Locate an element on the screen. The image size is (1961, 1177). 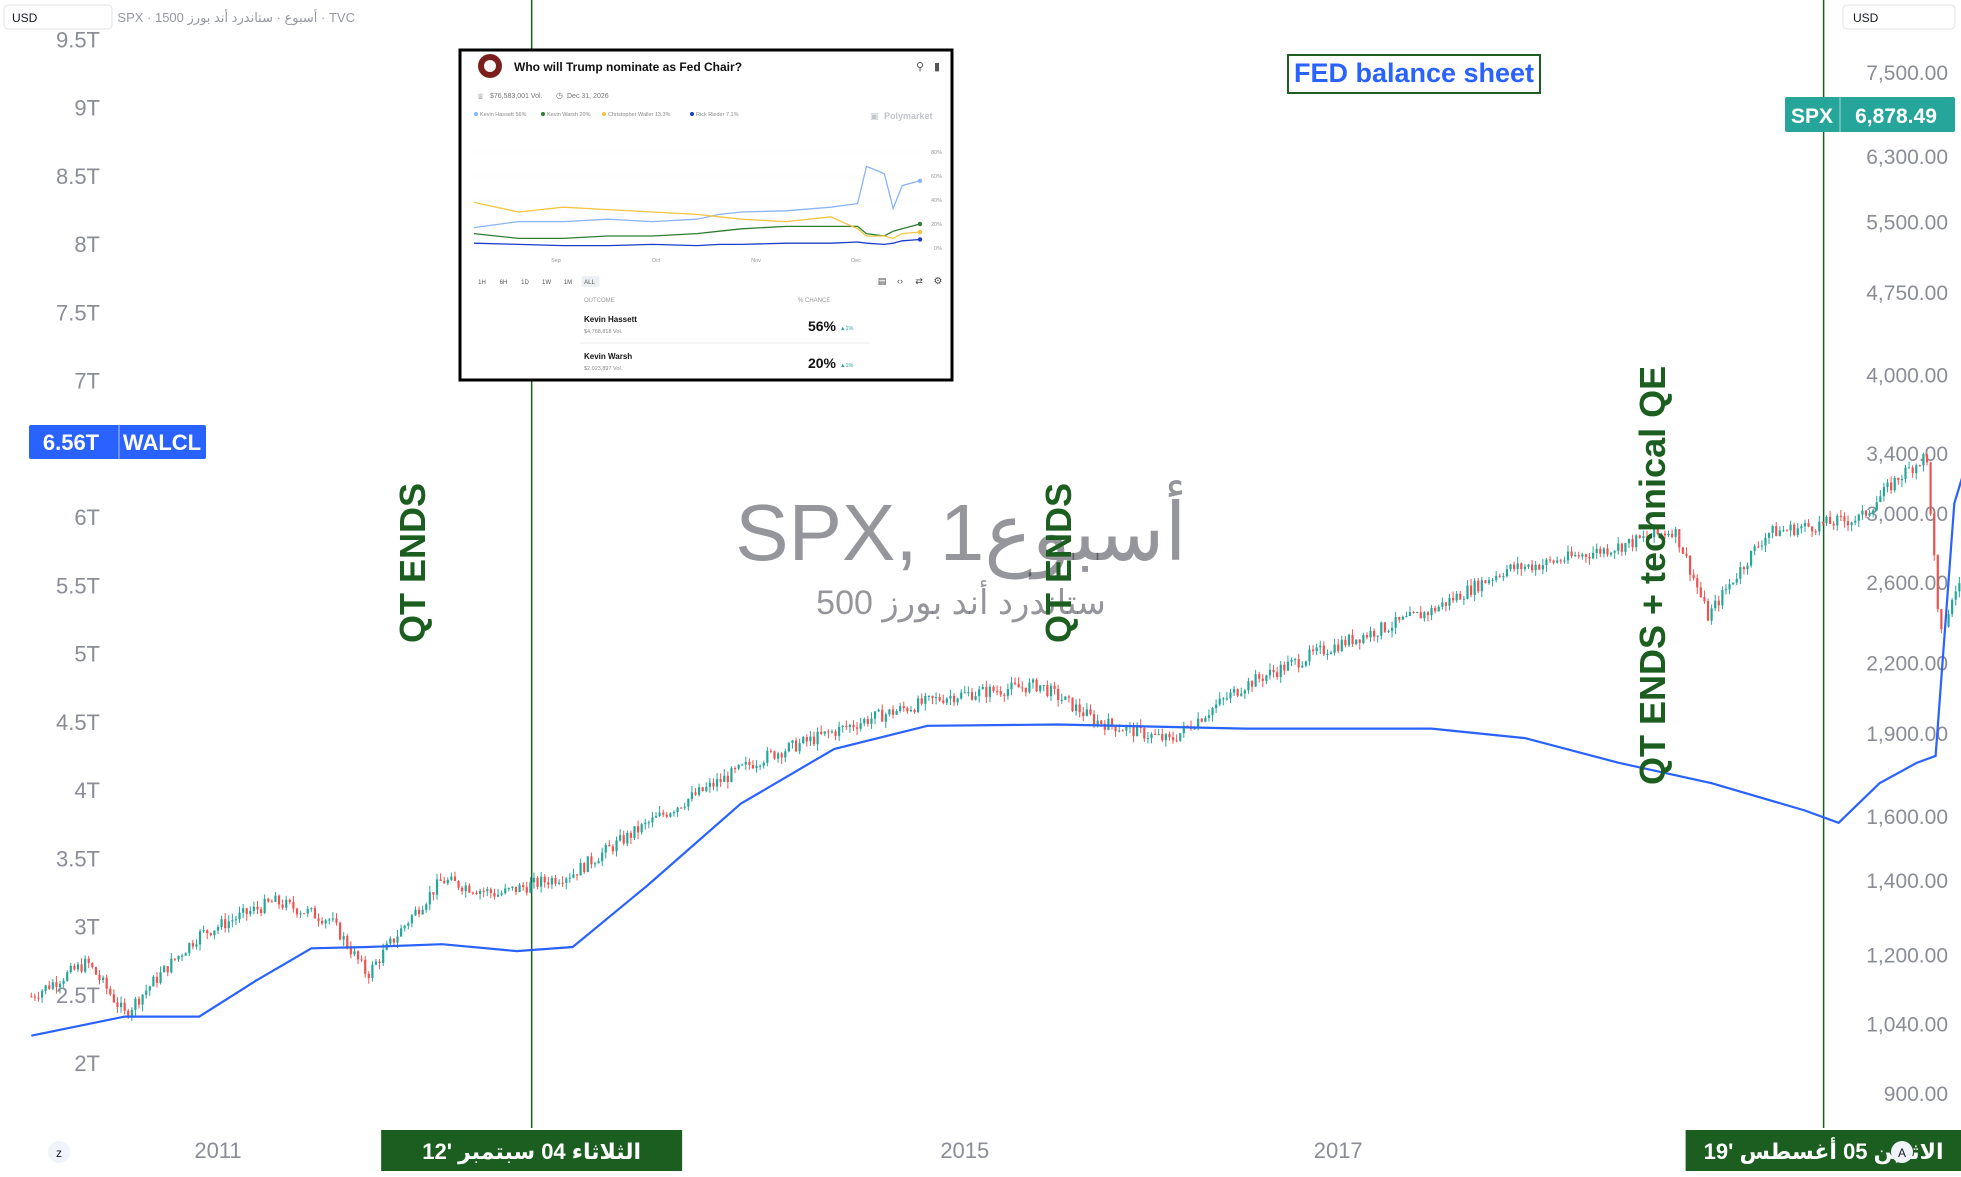
auto-scale-left-button: z is located at coordinates (59, 1152).